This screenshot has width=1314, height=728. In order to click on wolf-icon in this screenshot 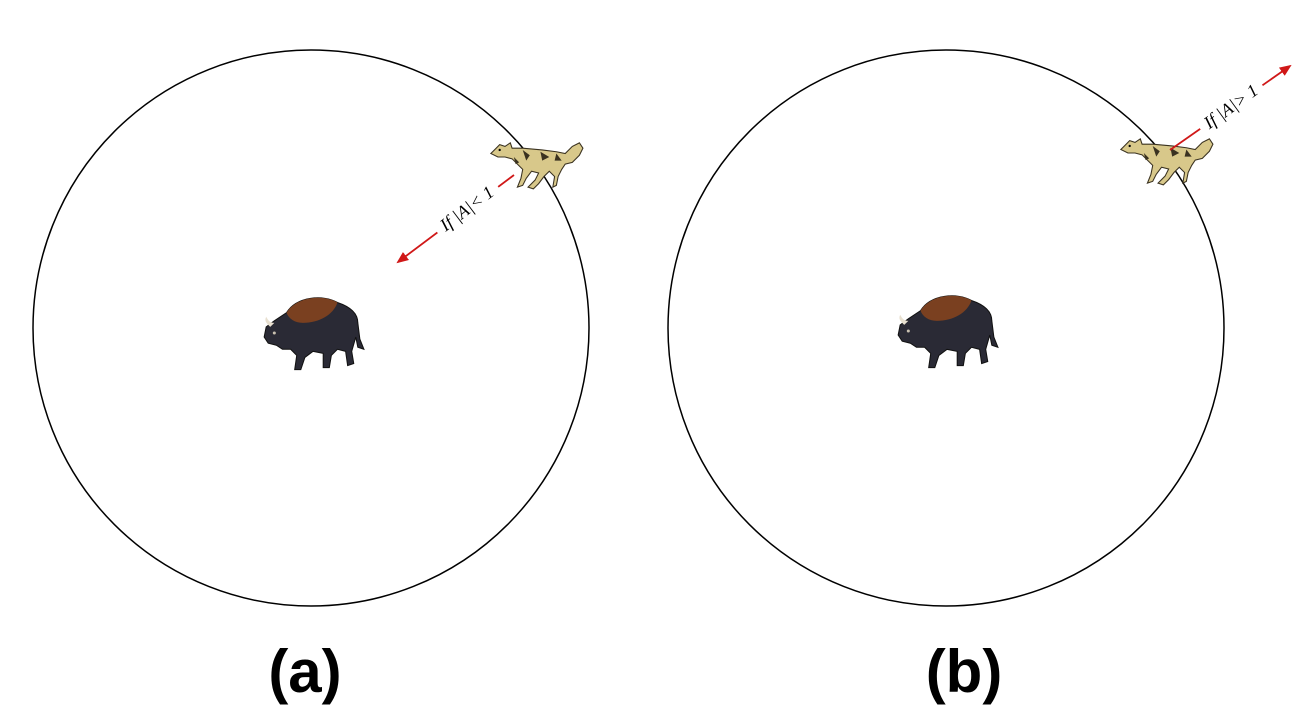, I will do `click(1167, 162)`.